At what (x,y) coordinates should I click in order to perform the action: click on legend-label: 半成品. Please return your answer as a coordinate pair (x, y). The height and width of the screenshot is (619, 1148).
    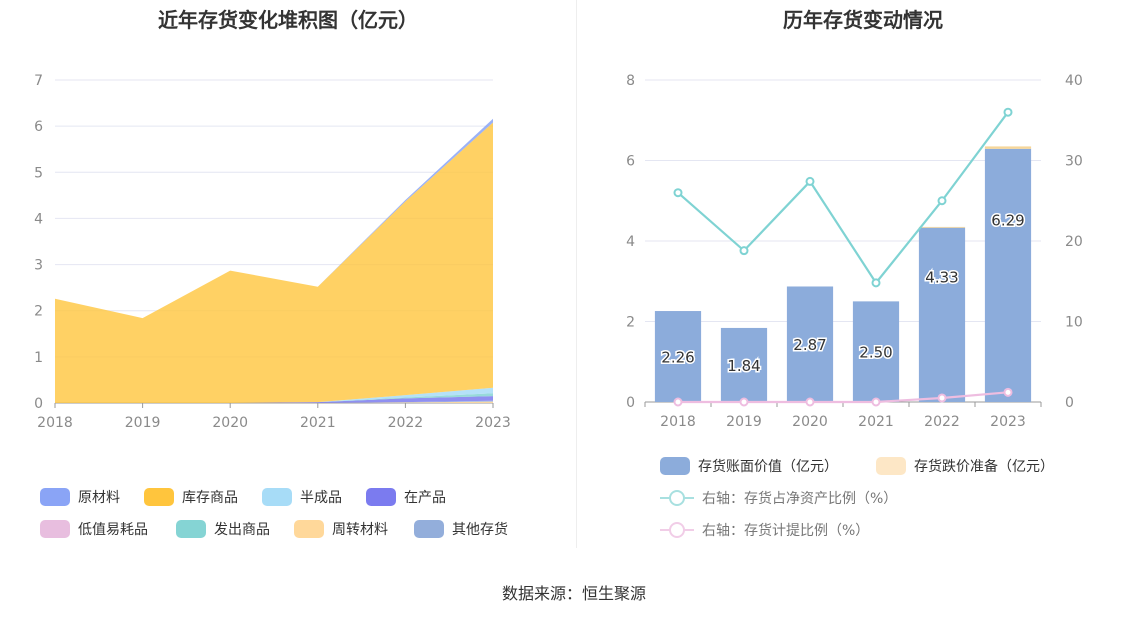
    Looking at the image, I should click on (321, 498).